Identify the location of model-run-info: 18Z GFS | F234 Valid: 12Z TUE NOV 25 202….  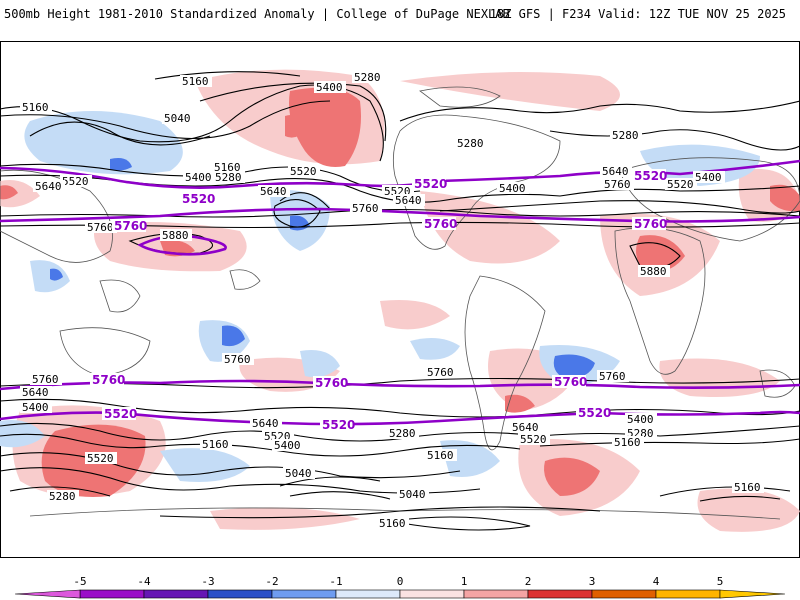
(637, 14).